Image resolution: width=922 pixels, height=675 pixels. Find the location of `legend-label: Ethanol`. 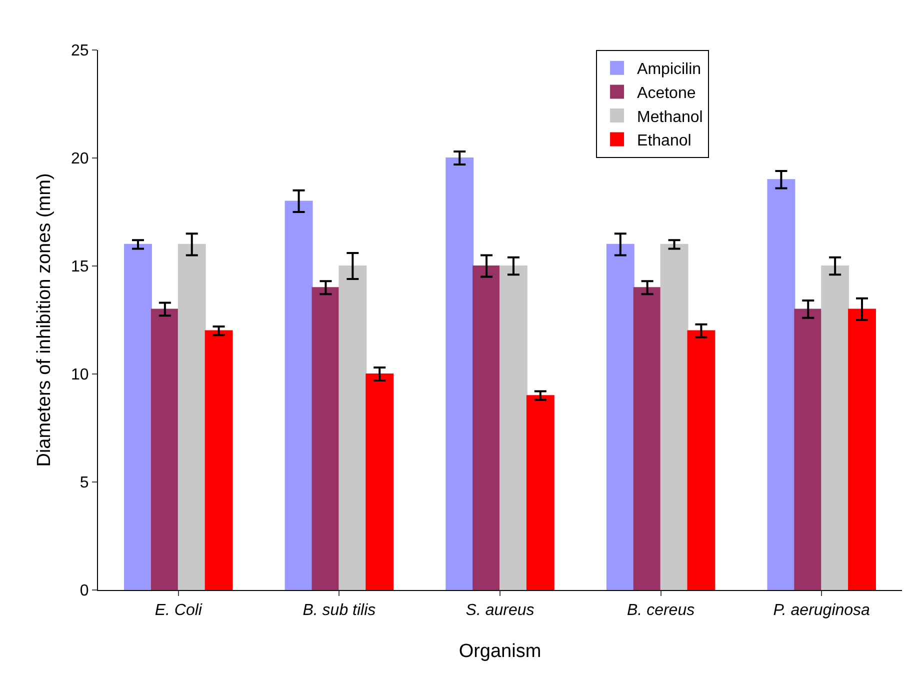

legend-label: Ethanol is located at coordinates (664, 141).